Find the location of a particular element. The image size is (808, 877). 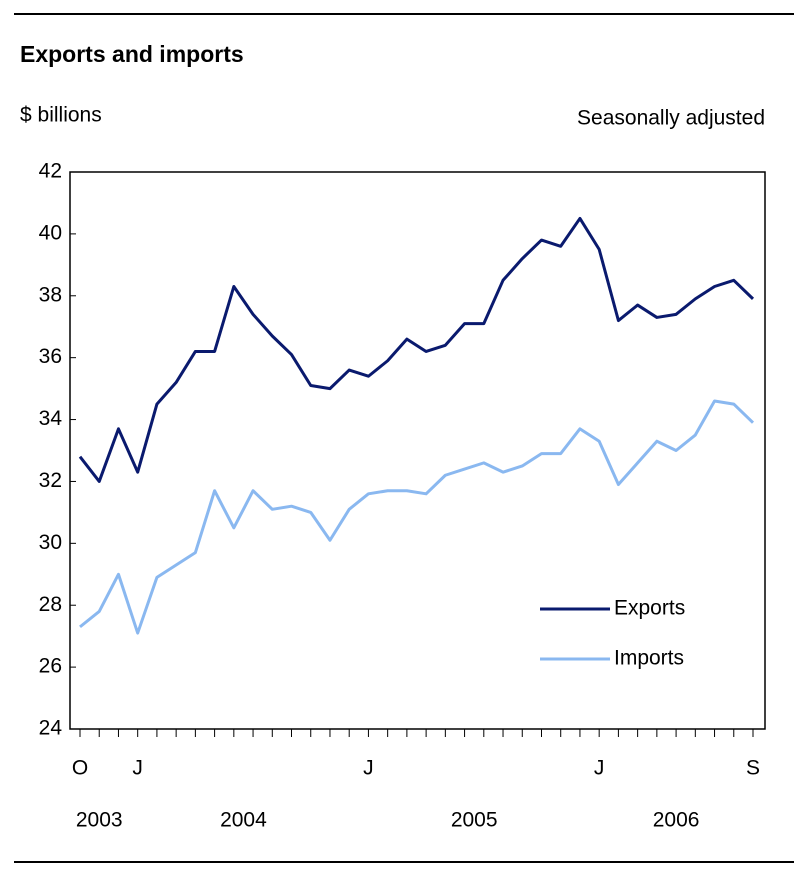

chart-title: Exports and imports is located at coordinates (132, 54).